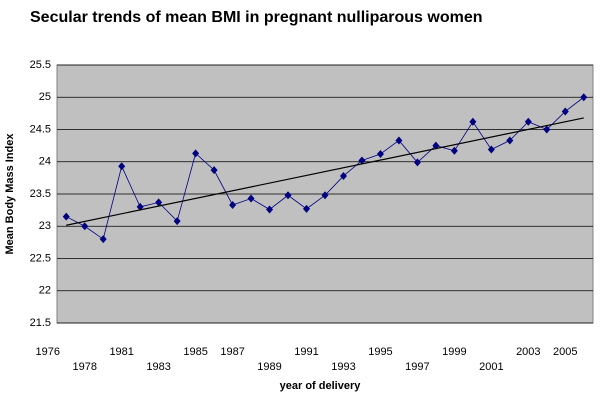 This screenshot has width=600, height=404. Describe the element at coordinates (380, 352) in the screenshot. I see `x-tick-label: 1995` at that location.